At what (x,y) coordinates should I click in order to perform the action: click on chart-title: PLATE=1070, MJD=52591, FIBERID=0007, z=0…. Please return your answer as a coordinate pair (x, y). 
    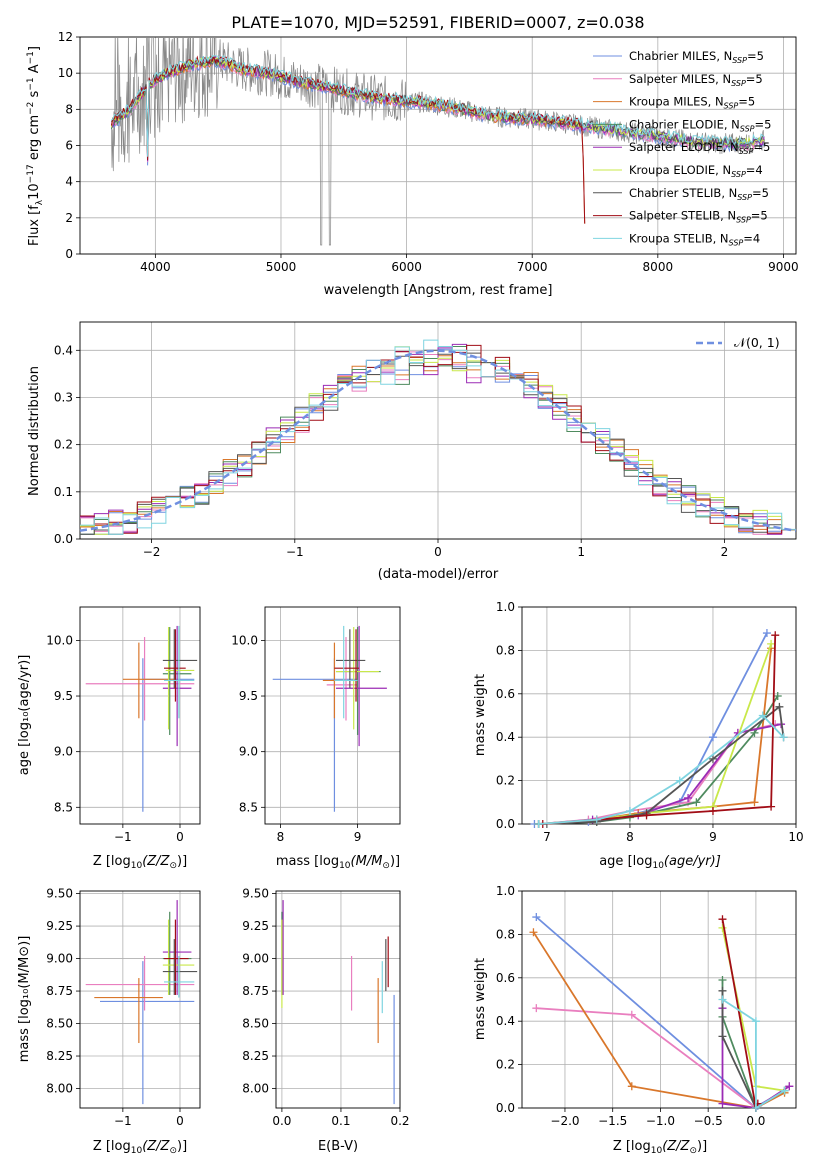
    Looking at the image, I should click on (437, 22).